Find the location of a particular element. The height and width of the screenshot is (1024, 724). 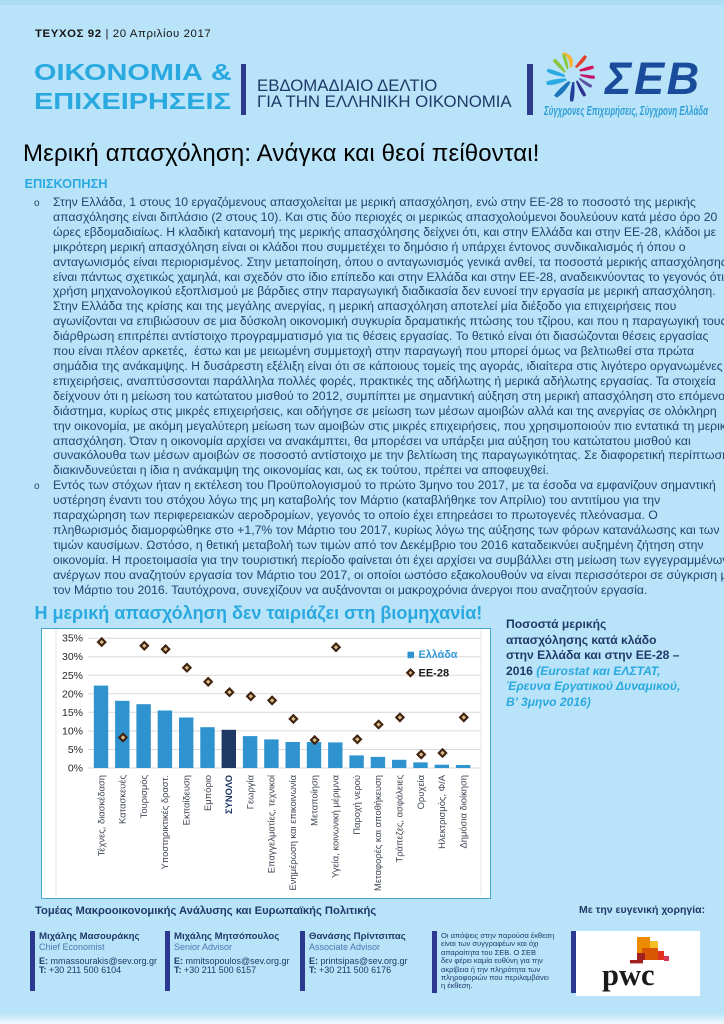

svg-text: Ηλεκτρισμός, Φ/Α is located at coordinates (441, 811).